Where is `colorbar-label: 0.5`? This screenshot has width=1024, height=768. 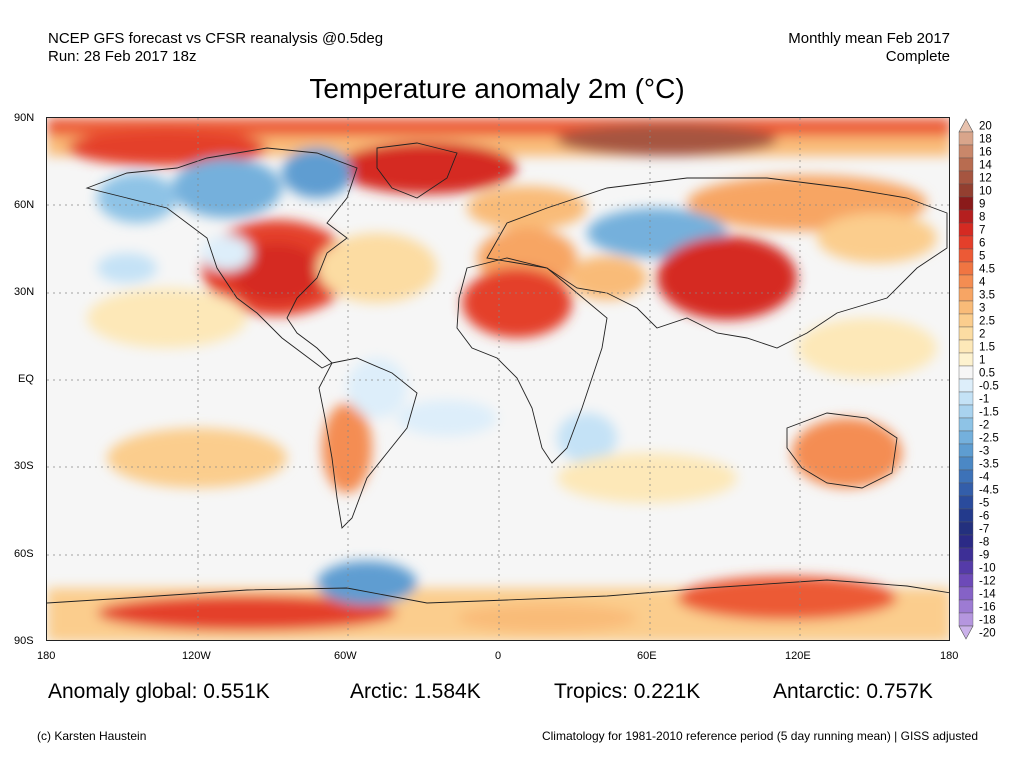
colorbar-label: 0.5 is located at coordinates (987, 374).